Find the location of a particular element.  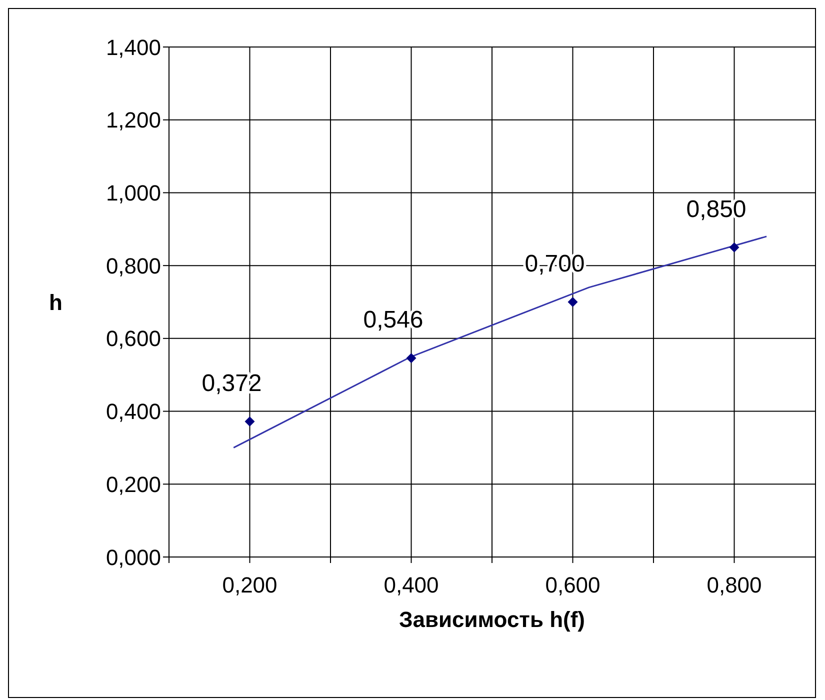

x-tick-label: 0,600 is located at coordinates (572, 585).